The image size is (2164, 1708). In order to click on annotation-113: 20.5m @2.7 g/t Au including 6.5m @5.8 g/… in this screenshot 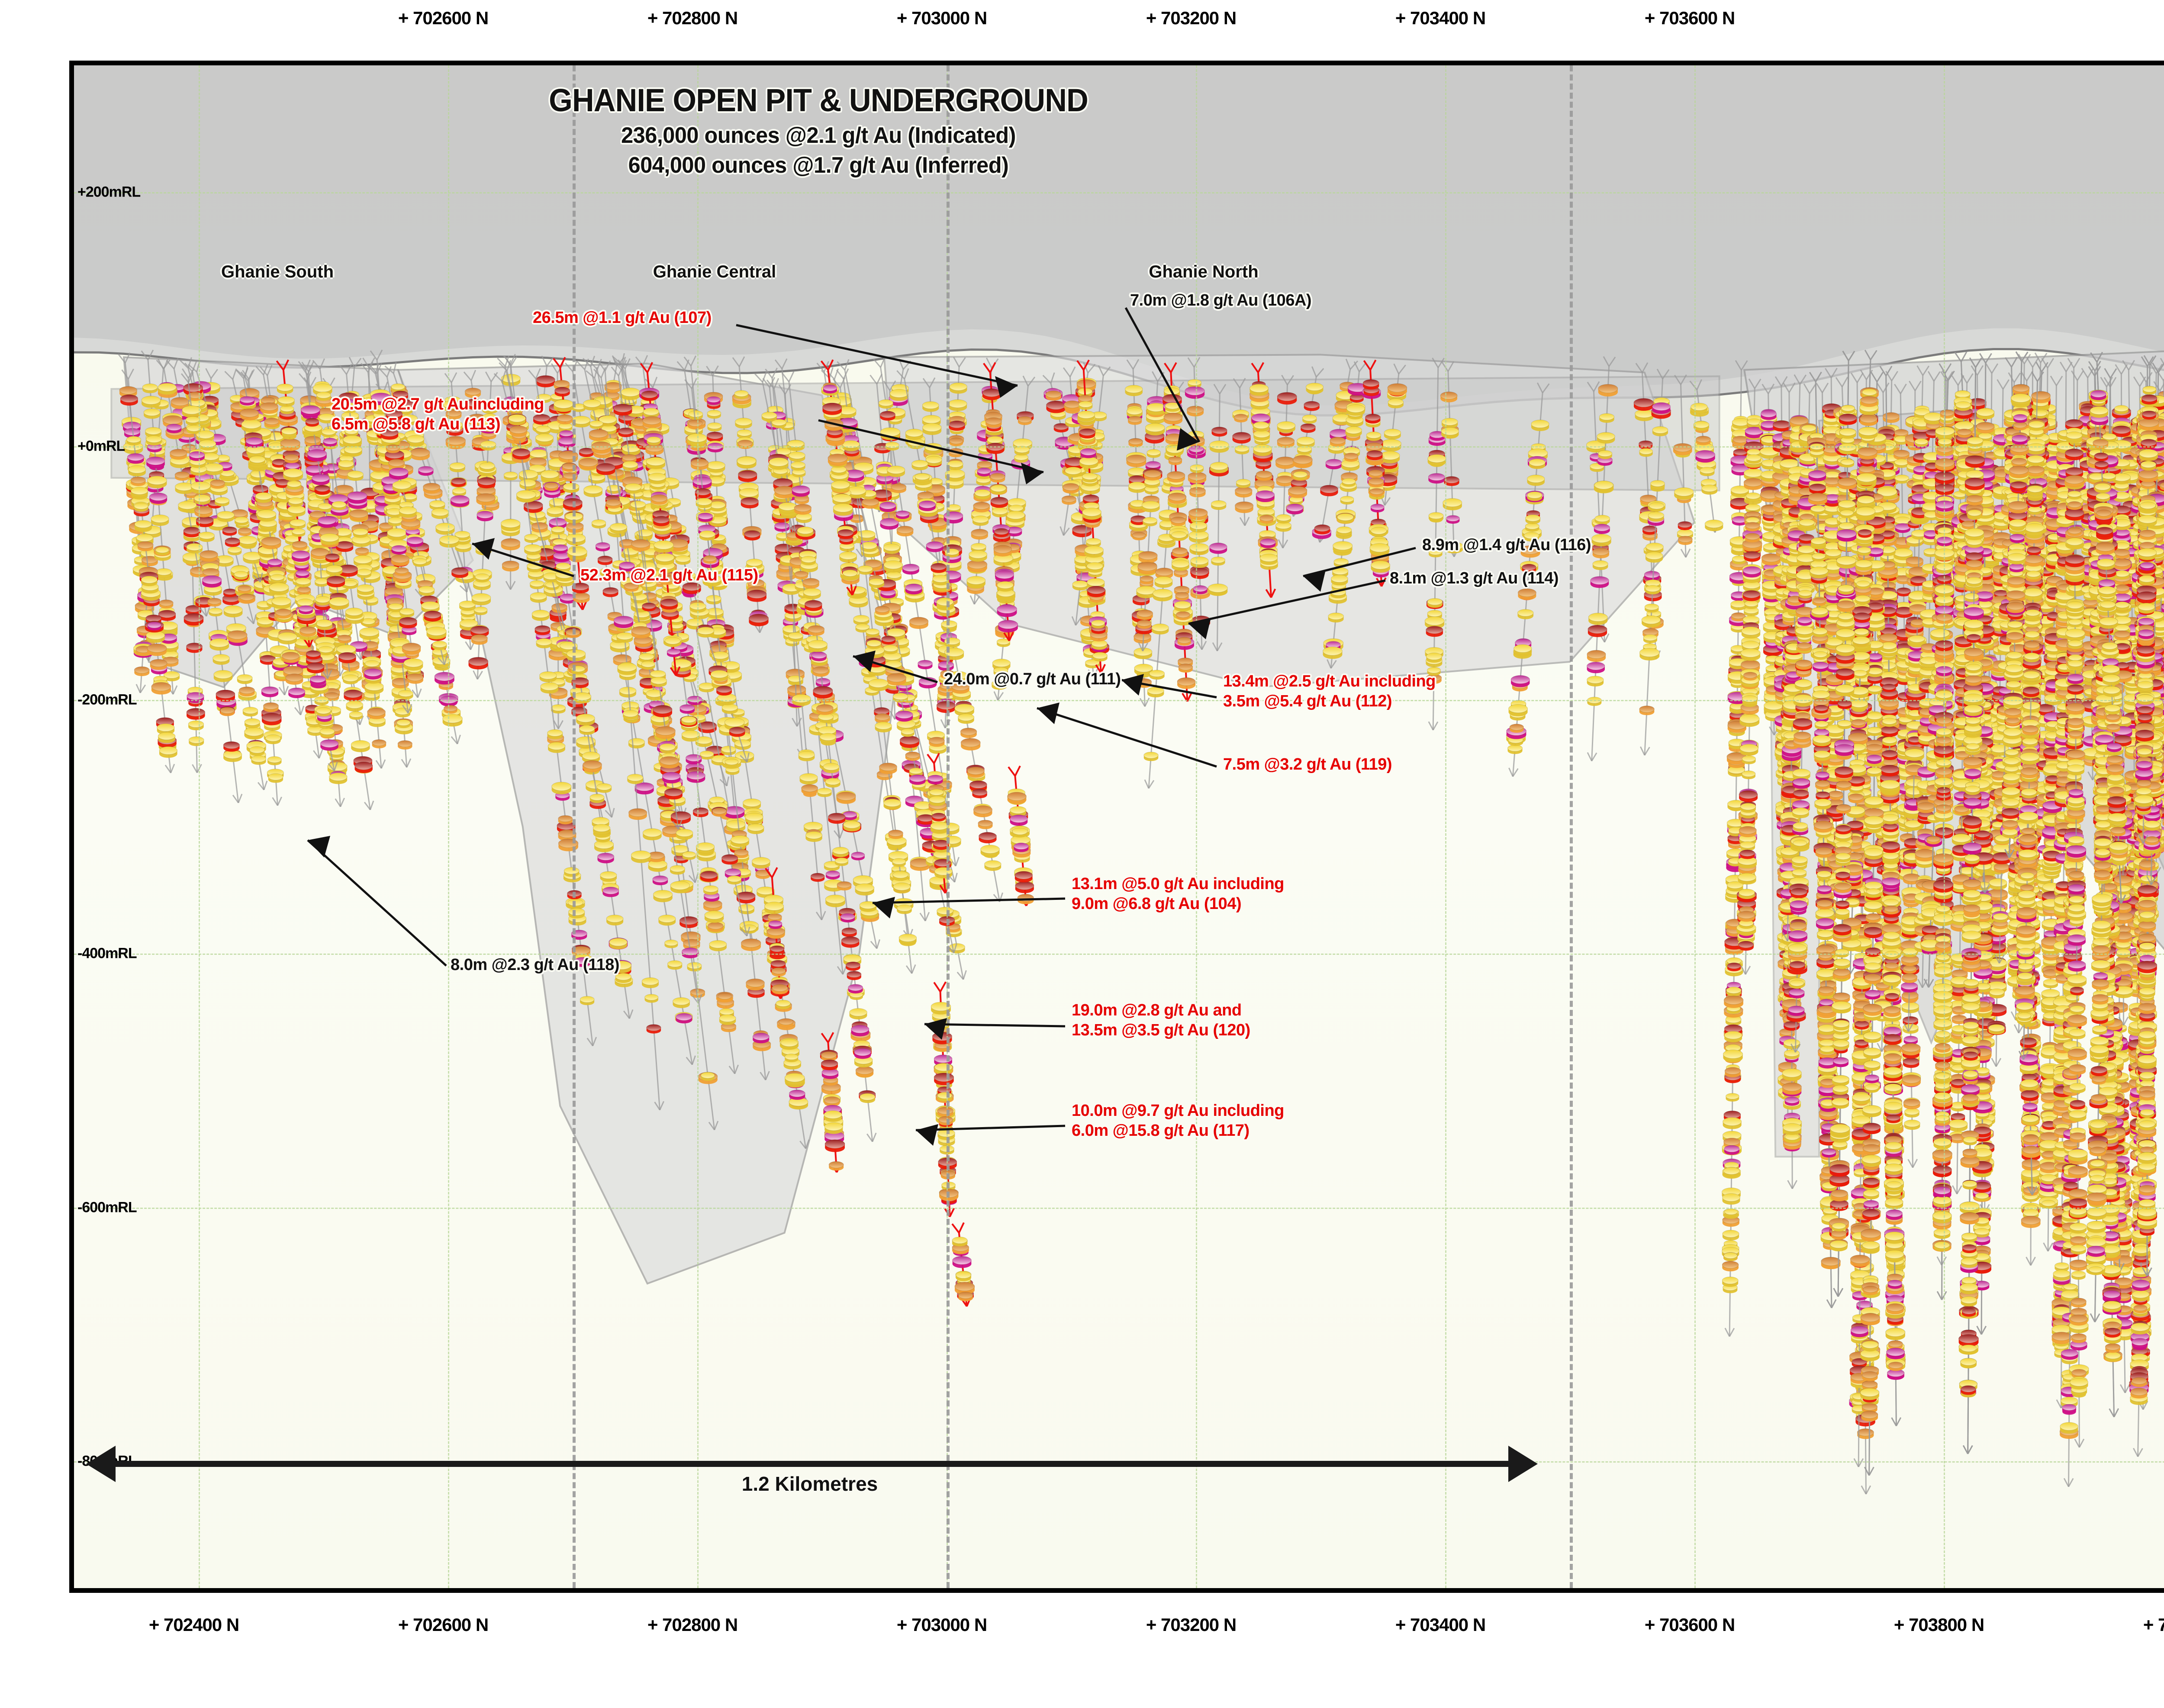, I will do `click(438, 414)`.